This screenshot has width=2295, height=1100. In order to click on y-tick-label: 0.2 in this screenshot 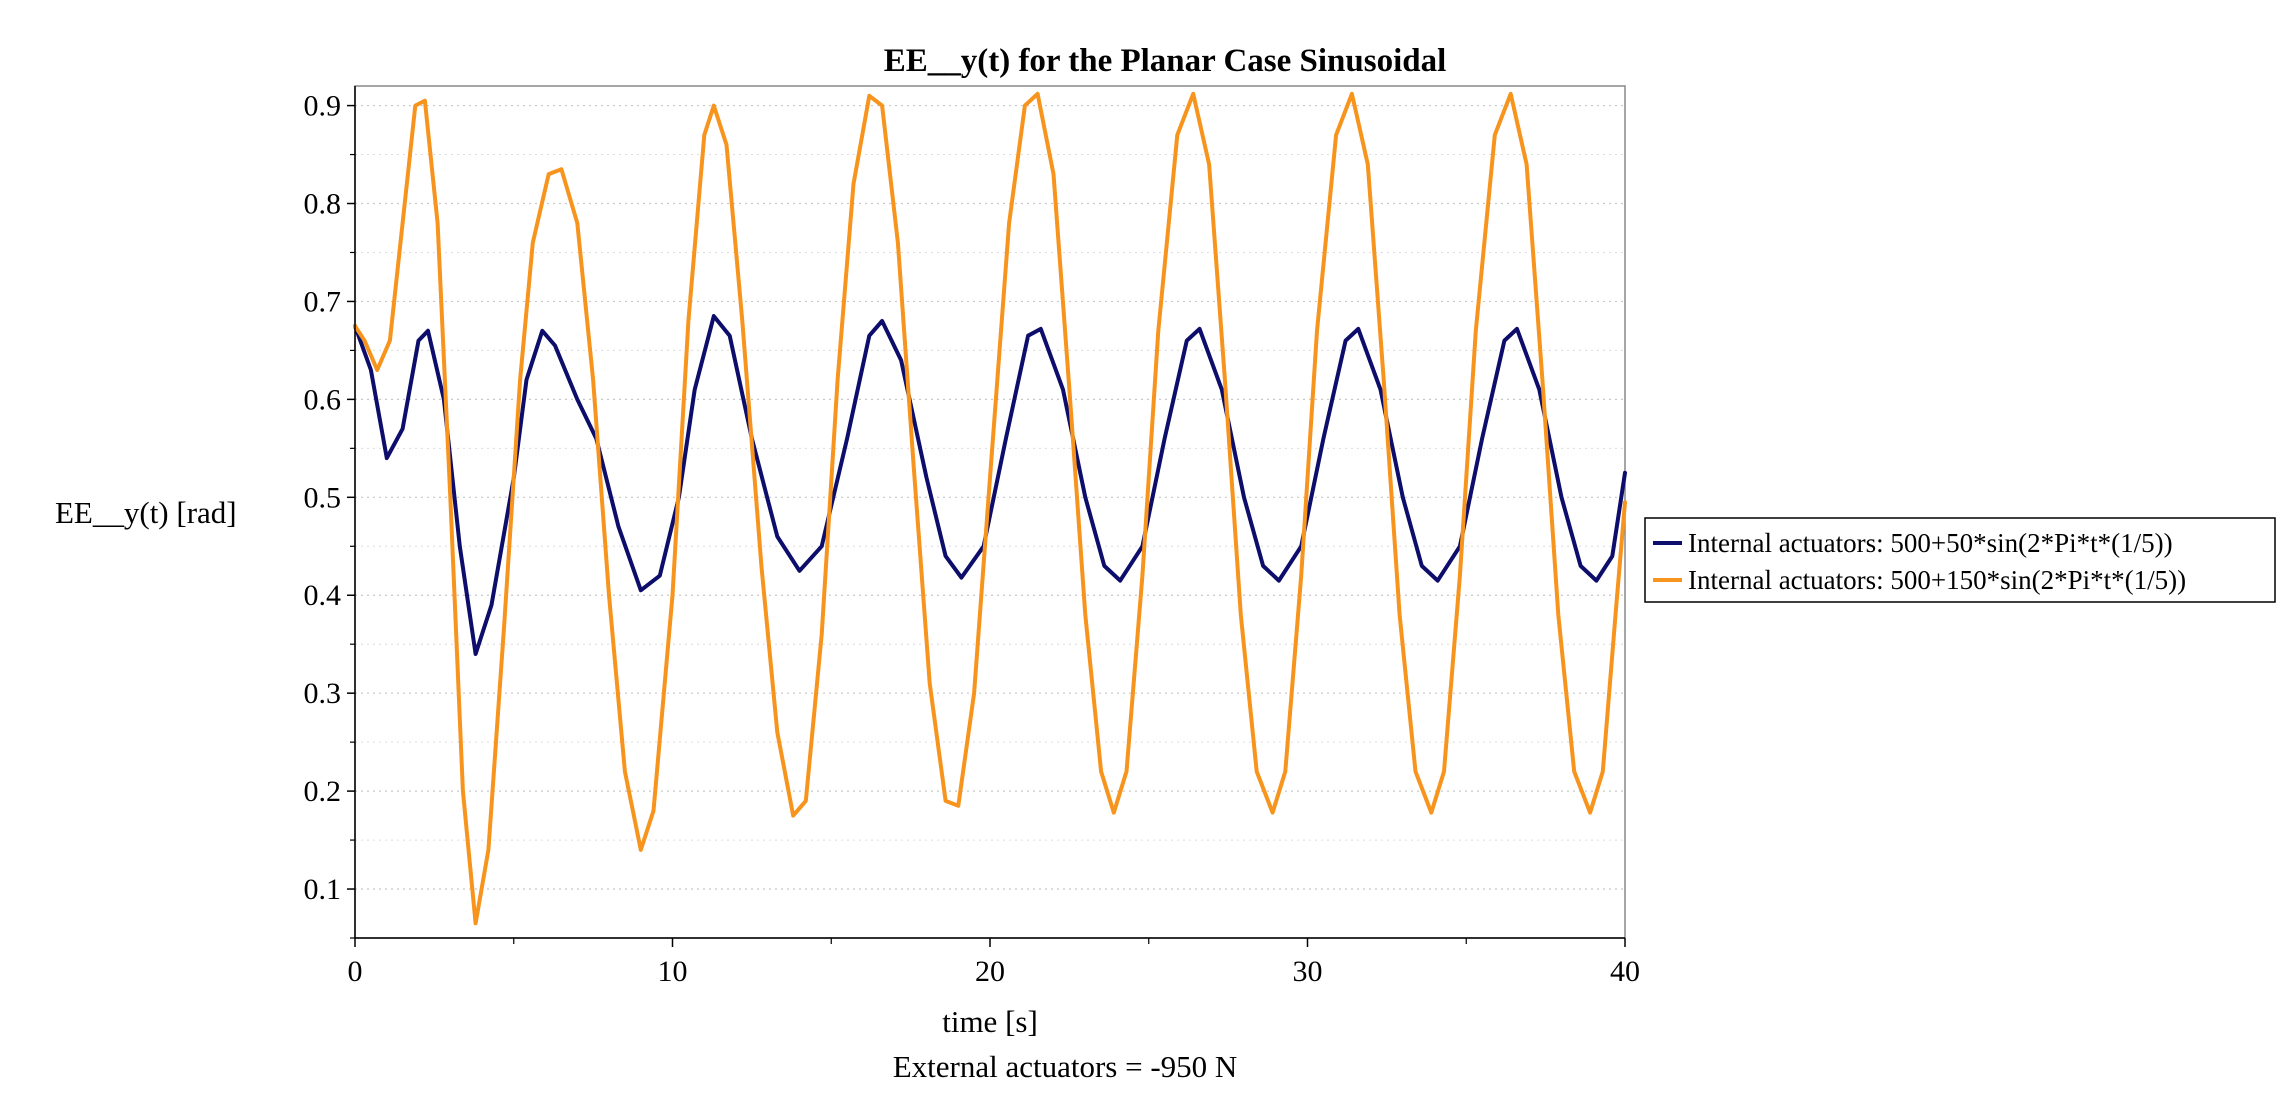, I will do `click(323, 791)`.